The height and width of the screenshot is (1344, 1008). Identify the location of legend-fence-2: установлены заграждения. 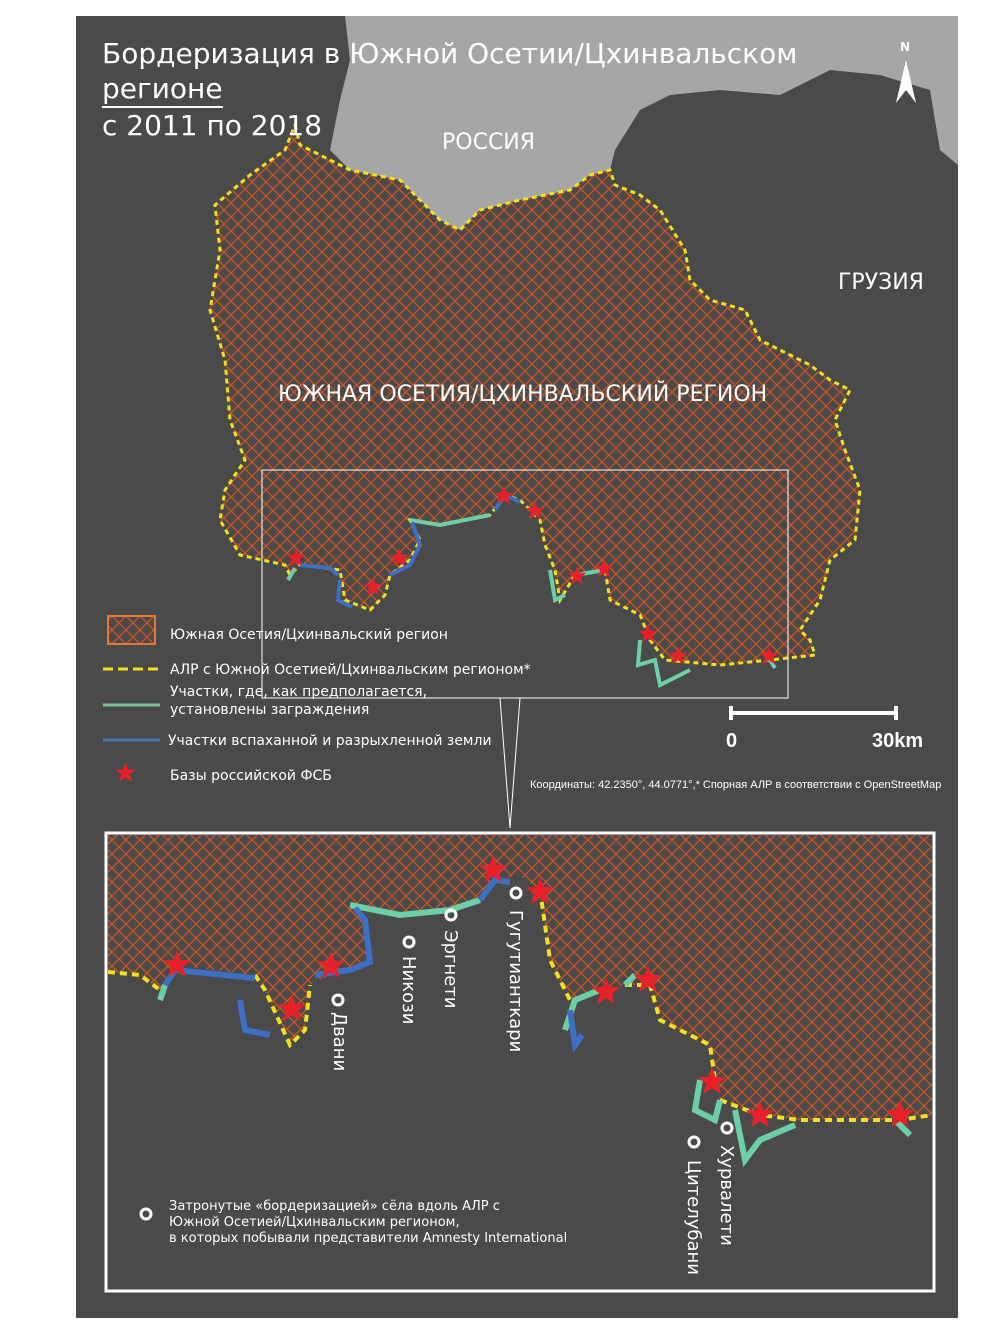
(270, 710).